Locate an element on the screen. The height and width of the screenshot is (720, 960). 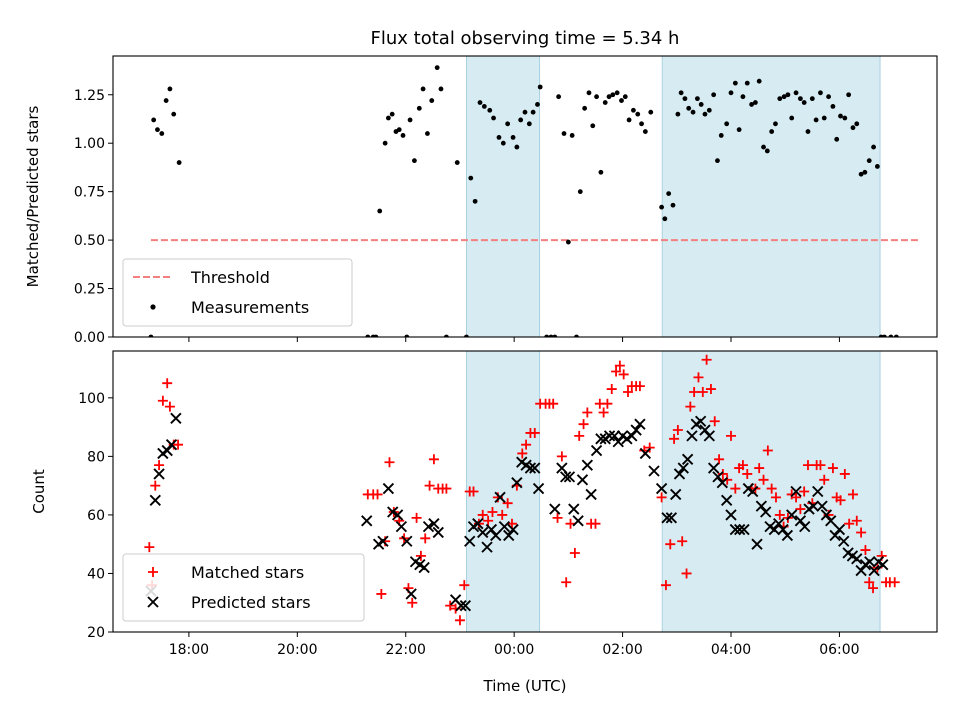
y-tick-label: 0.50 is located at coordinates (89, 241).